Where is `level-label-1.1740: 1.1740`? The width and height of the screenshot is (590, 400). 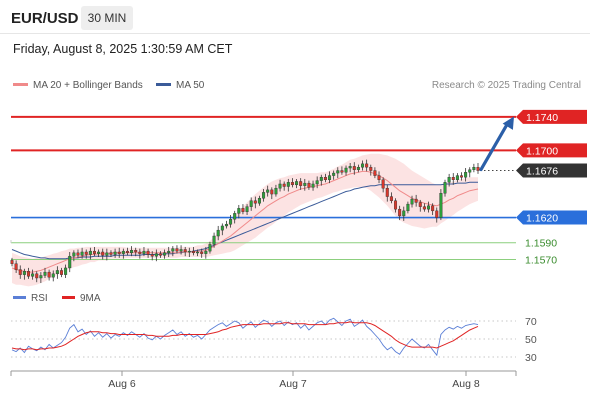
level-label-1.1740: 1.1740 is located at coordinates (542, 118).